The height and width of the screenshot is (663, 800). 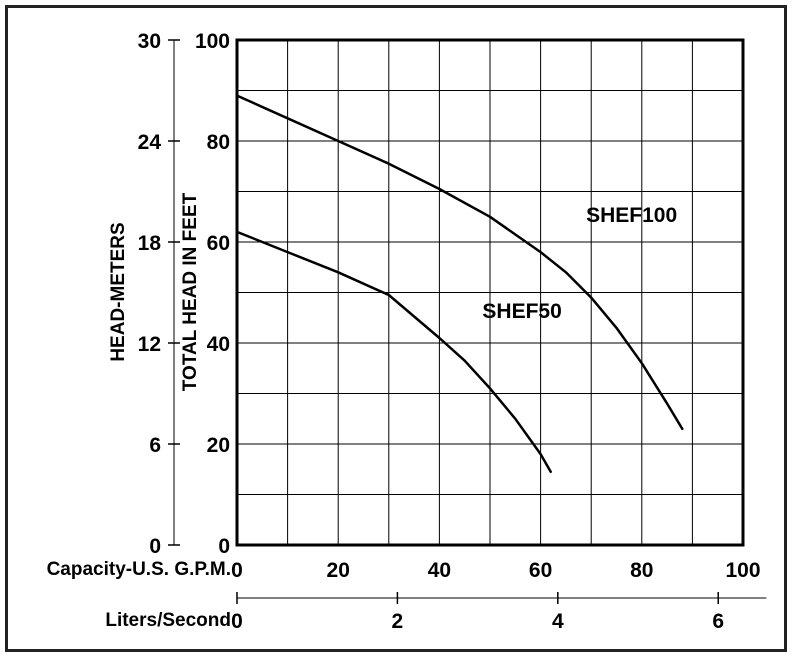 What do you see at coordinates (558, 621) in the screenshot?
I see `x2-tick-label: 4` at bounding box center [558, 621].